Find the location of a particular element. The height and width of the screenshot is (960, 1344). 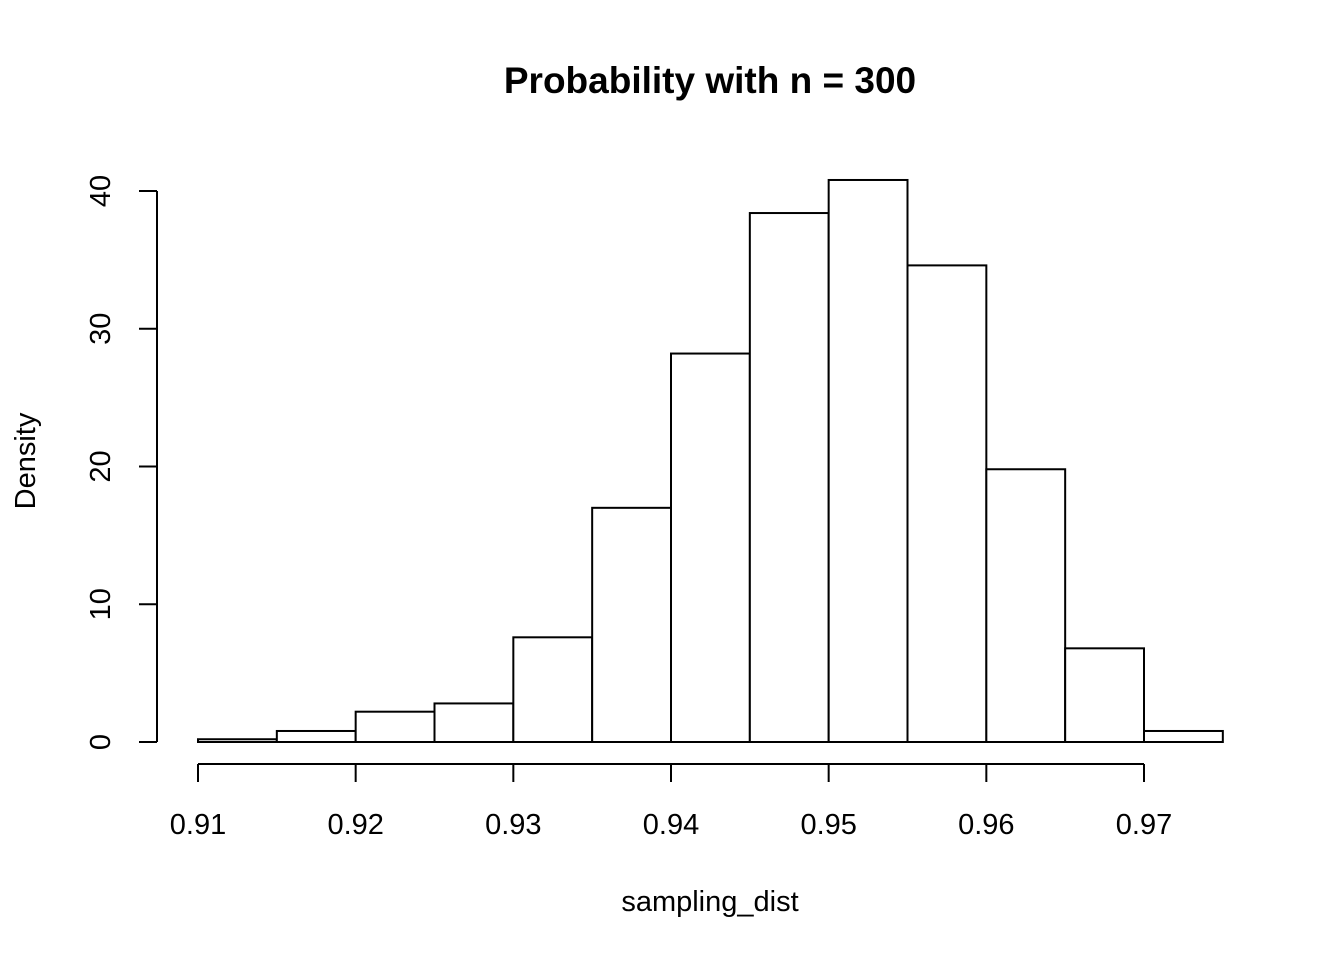

x-tick-label-4: 0.95 is located at coordinates (828, 825).